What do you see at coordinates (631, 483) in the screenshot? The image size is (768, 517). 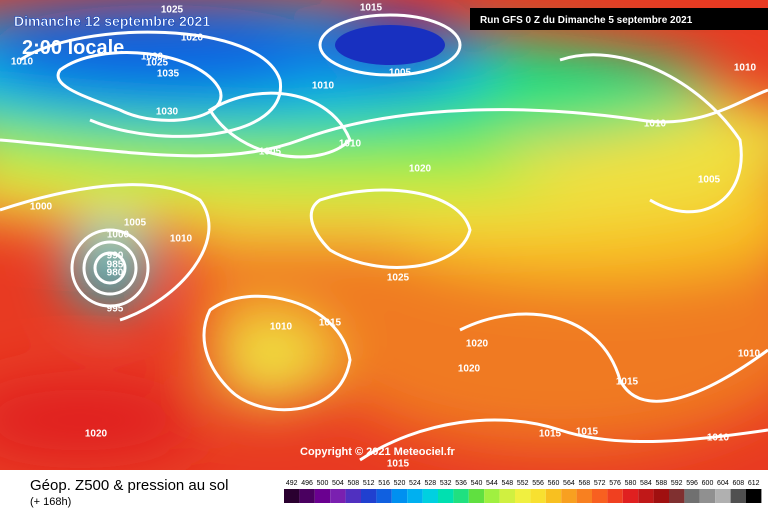 I see `legend-label: 580` at bounding box center [631, 483].